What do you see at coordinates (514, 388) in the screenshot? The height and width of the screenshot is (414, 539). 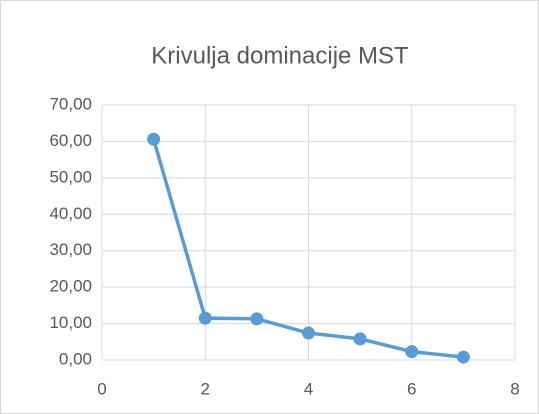 I see `x-tick-label: 8` at bounding box center [514, 388].